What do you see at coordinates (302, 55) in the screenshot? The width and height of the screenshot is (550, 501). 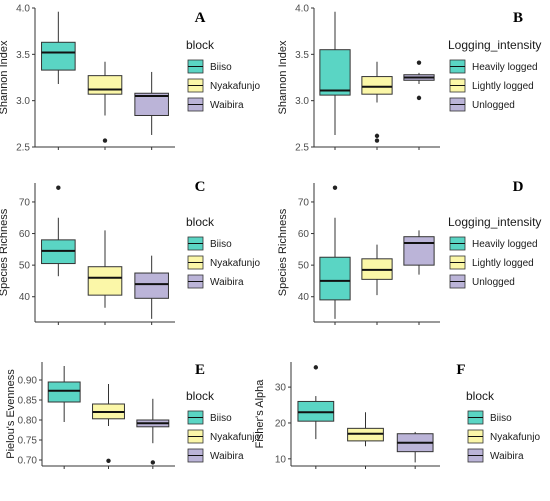 I see `y-tick-label: 3.5` at bounding box center [302, 55].